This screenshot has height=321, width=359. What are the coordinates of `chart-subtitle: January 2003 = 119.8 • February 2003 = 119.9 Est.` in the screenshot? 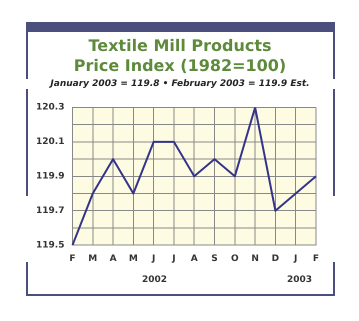 It's located at (180, 84).